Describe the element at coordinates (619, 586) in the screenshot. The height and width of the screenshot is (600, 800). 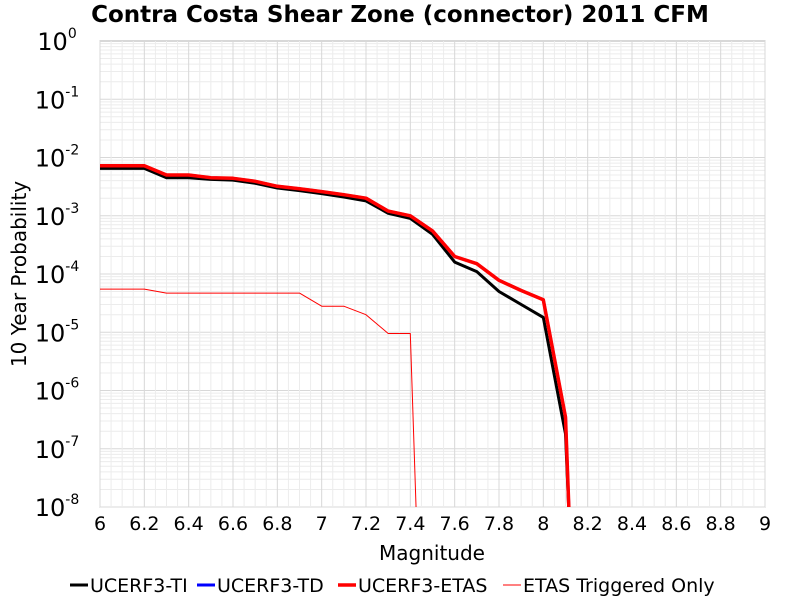
I see `legend-label: ETAS Triggered Only` at that location.